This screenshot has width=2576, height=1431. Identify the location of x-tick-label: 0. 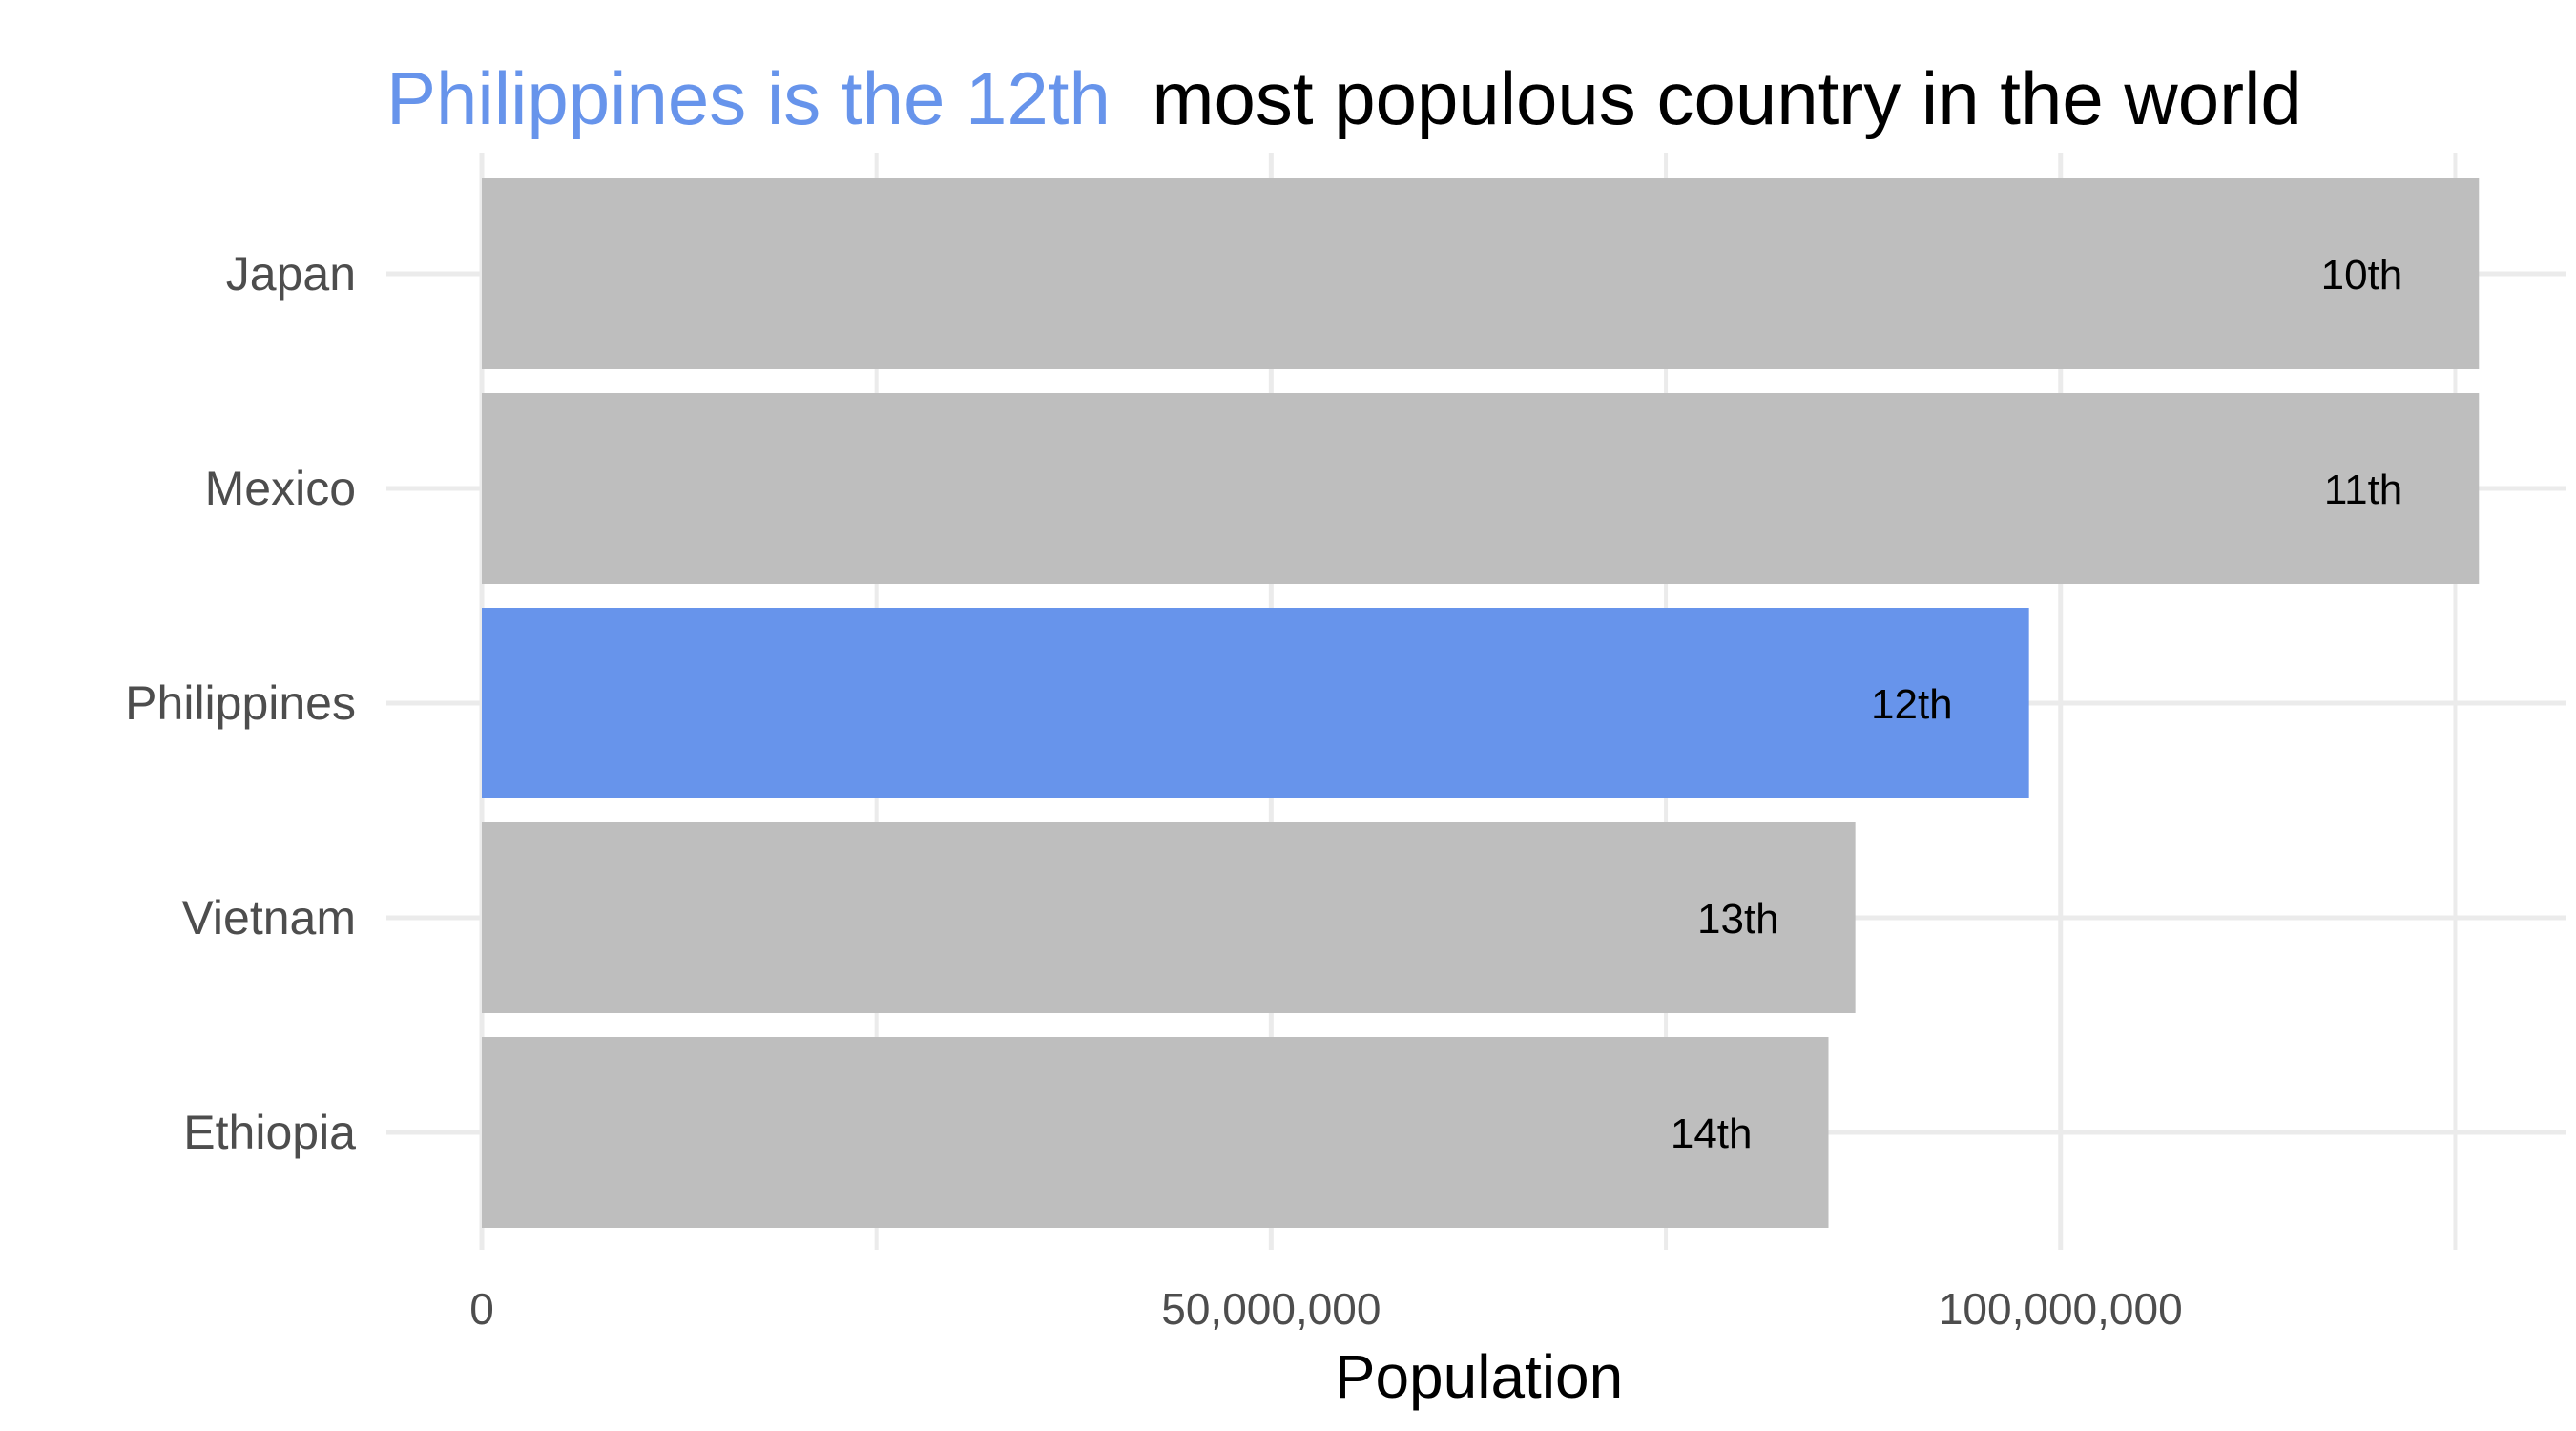
(481, 1309).